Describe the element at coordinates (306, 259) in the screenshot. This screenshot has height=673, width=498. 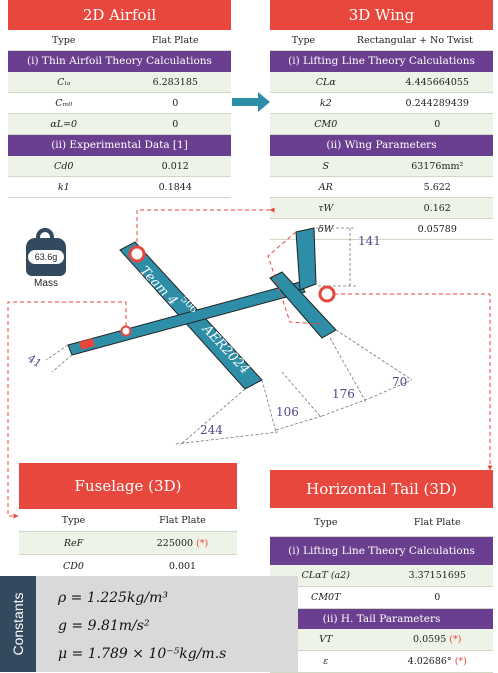
I see `vtail-shape` at that location.